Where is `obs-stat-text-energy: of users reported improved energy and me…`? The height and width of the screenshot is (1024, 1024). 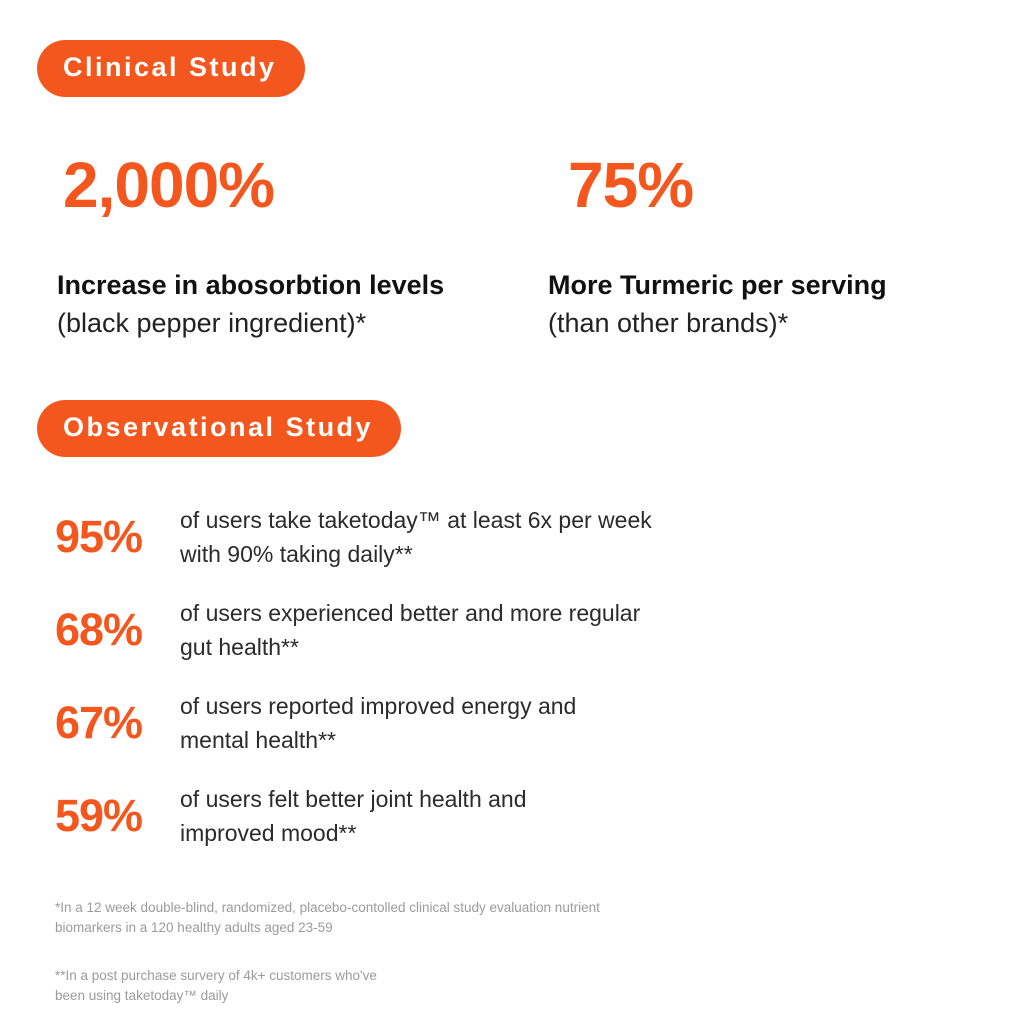 obs-stat-text-energy: of users reported improved energy and me… is located at coordinates (378, 723).